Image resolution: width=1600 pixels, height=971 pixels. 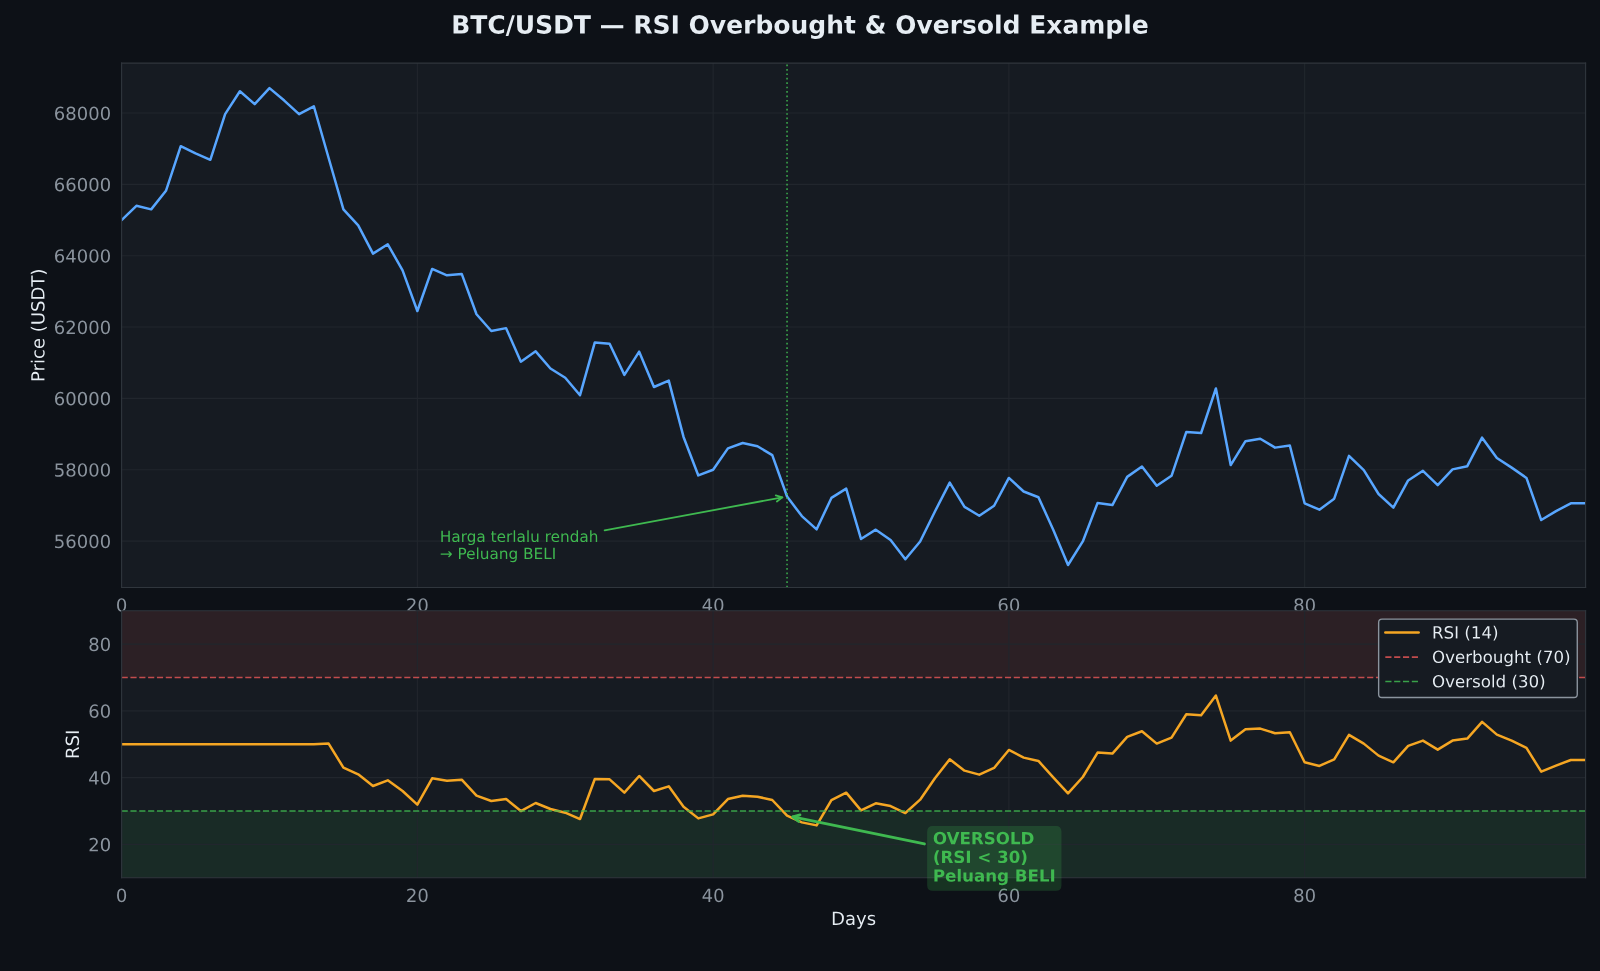 I want to click on chart-title: BTC/USDT — RSI Overbought & Oversold Example, so click(x=800, y=26).